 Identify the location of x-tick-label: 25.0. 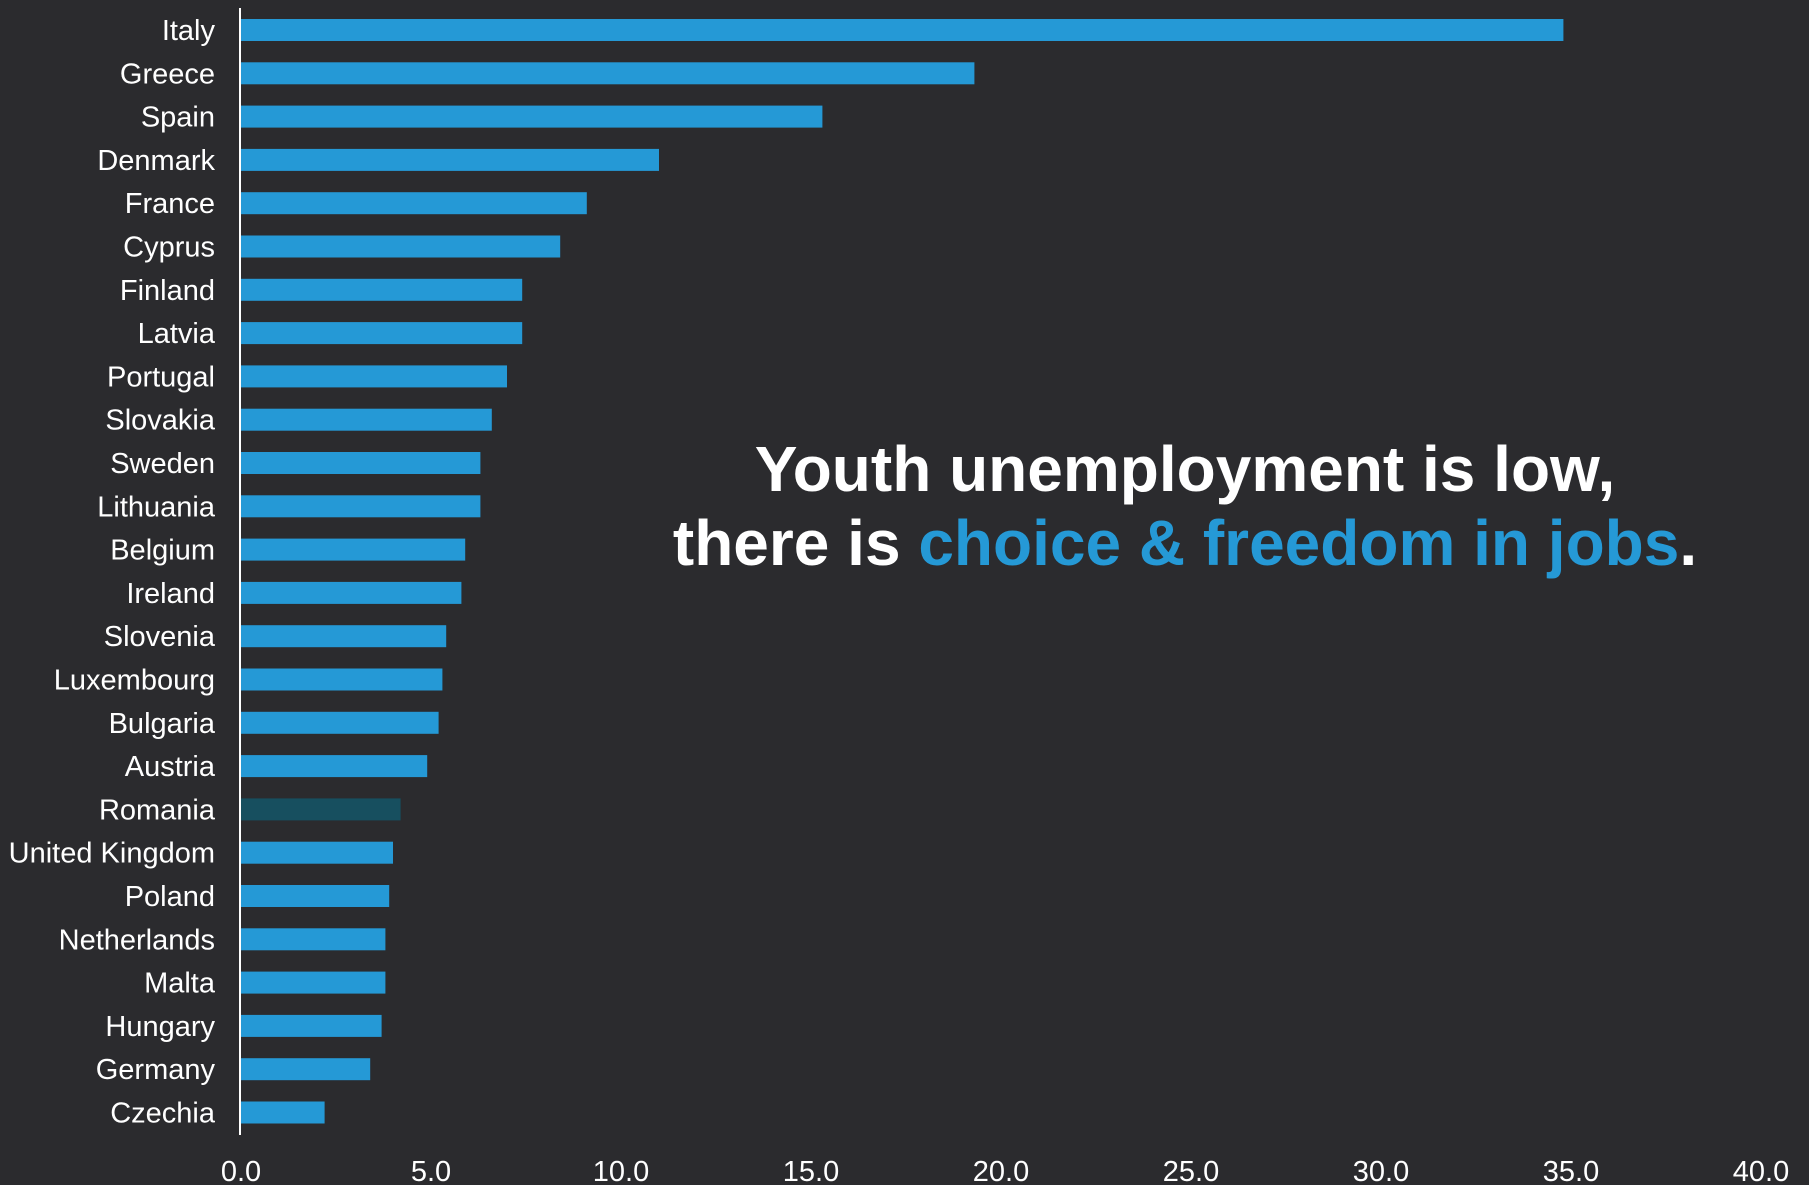
(1191, 1170).